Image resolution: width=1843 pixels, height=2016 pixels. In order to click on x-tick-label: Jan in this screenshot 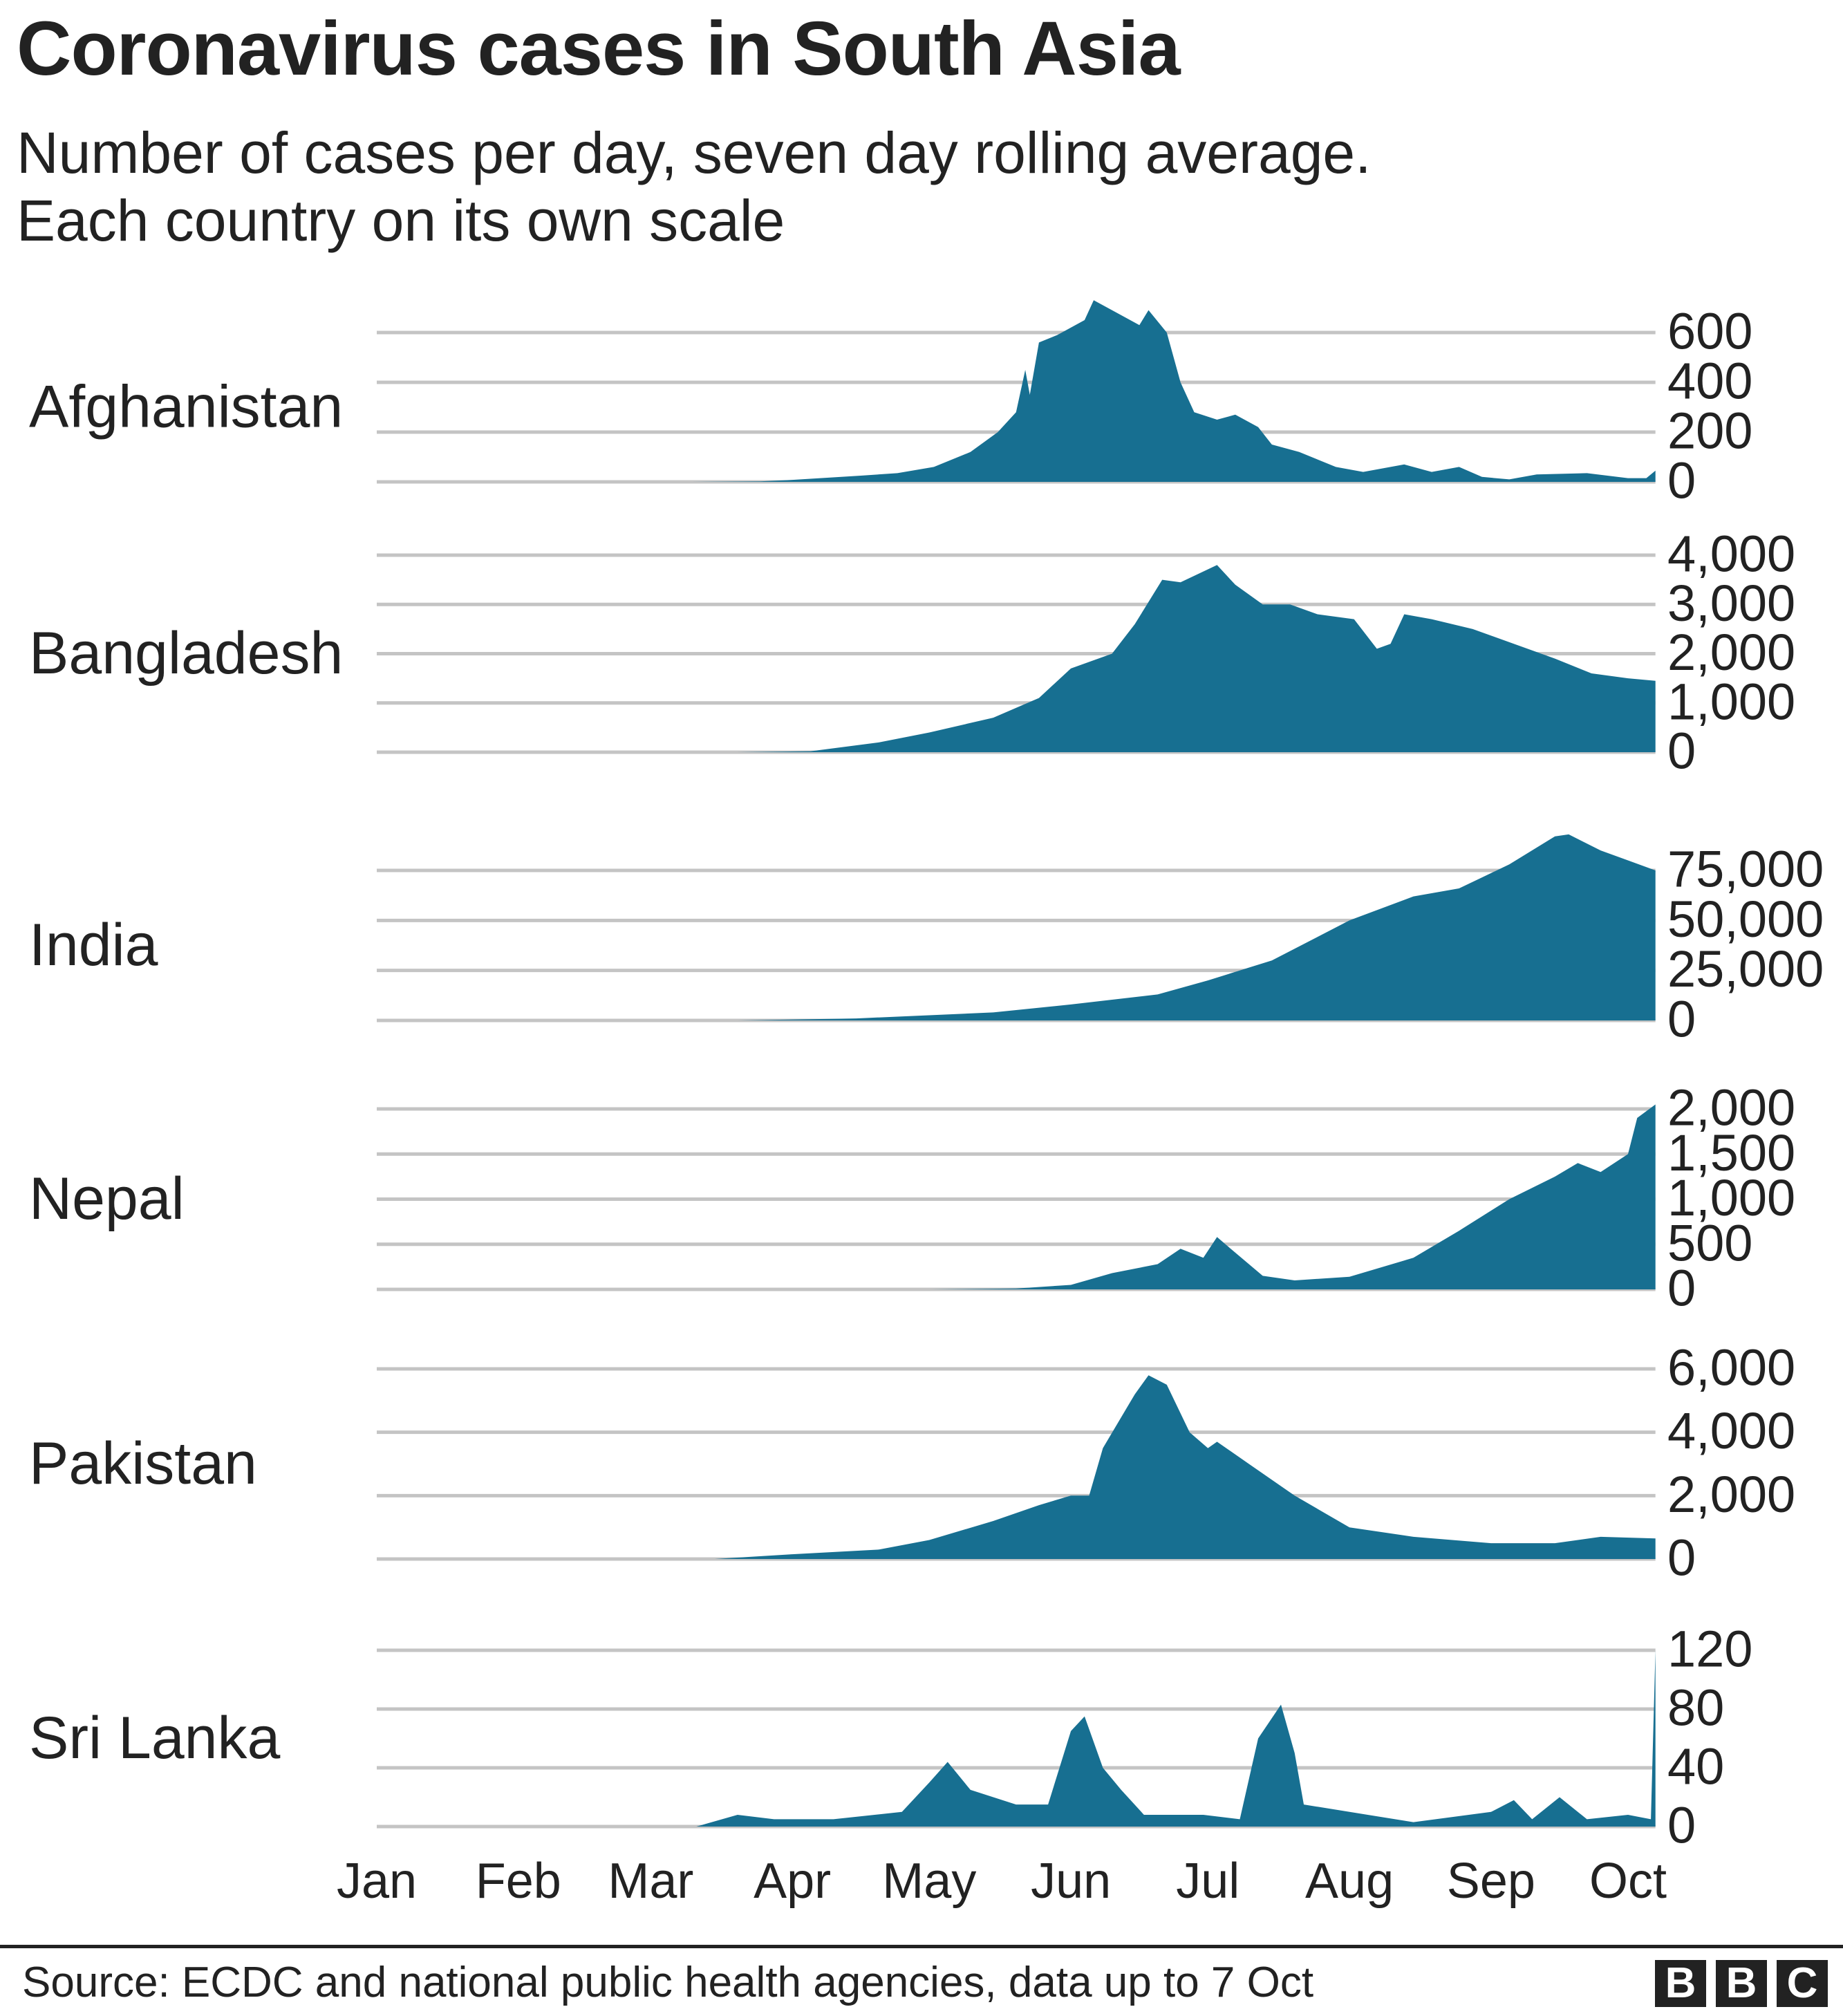, I will do `click(377, 1881)`.